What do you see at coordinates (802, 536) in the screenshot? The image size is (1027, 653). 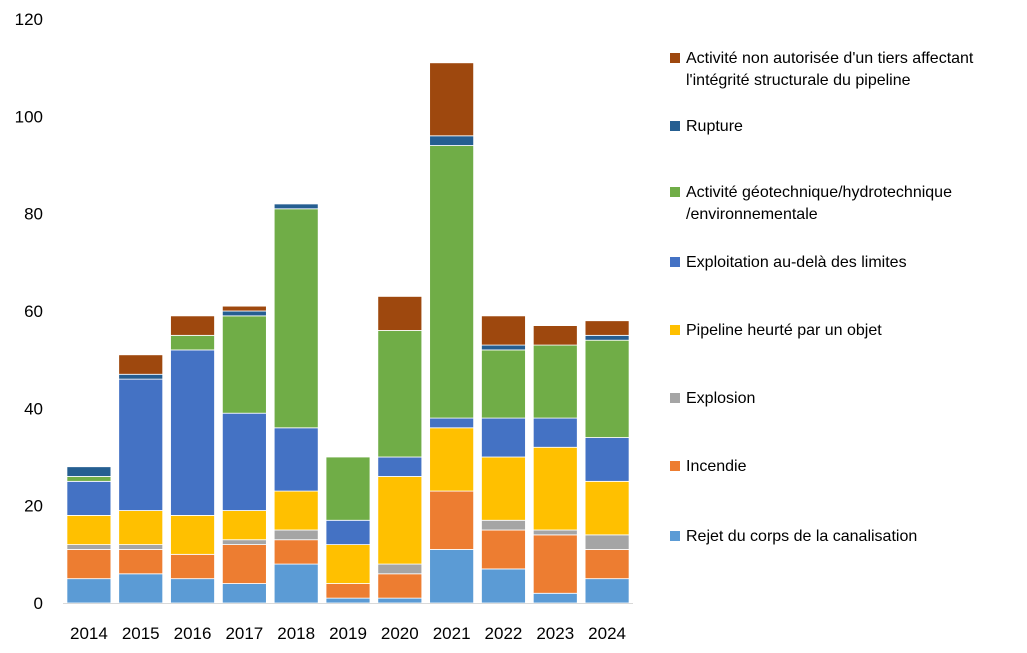 I see `legend-label: Rejet du corps de la canalisation` at bounding box center [802, 536].